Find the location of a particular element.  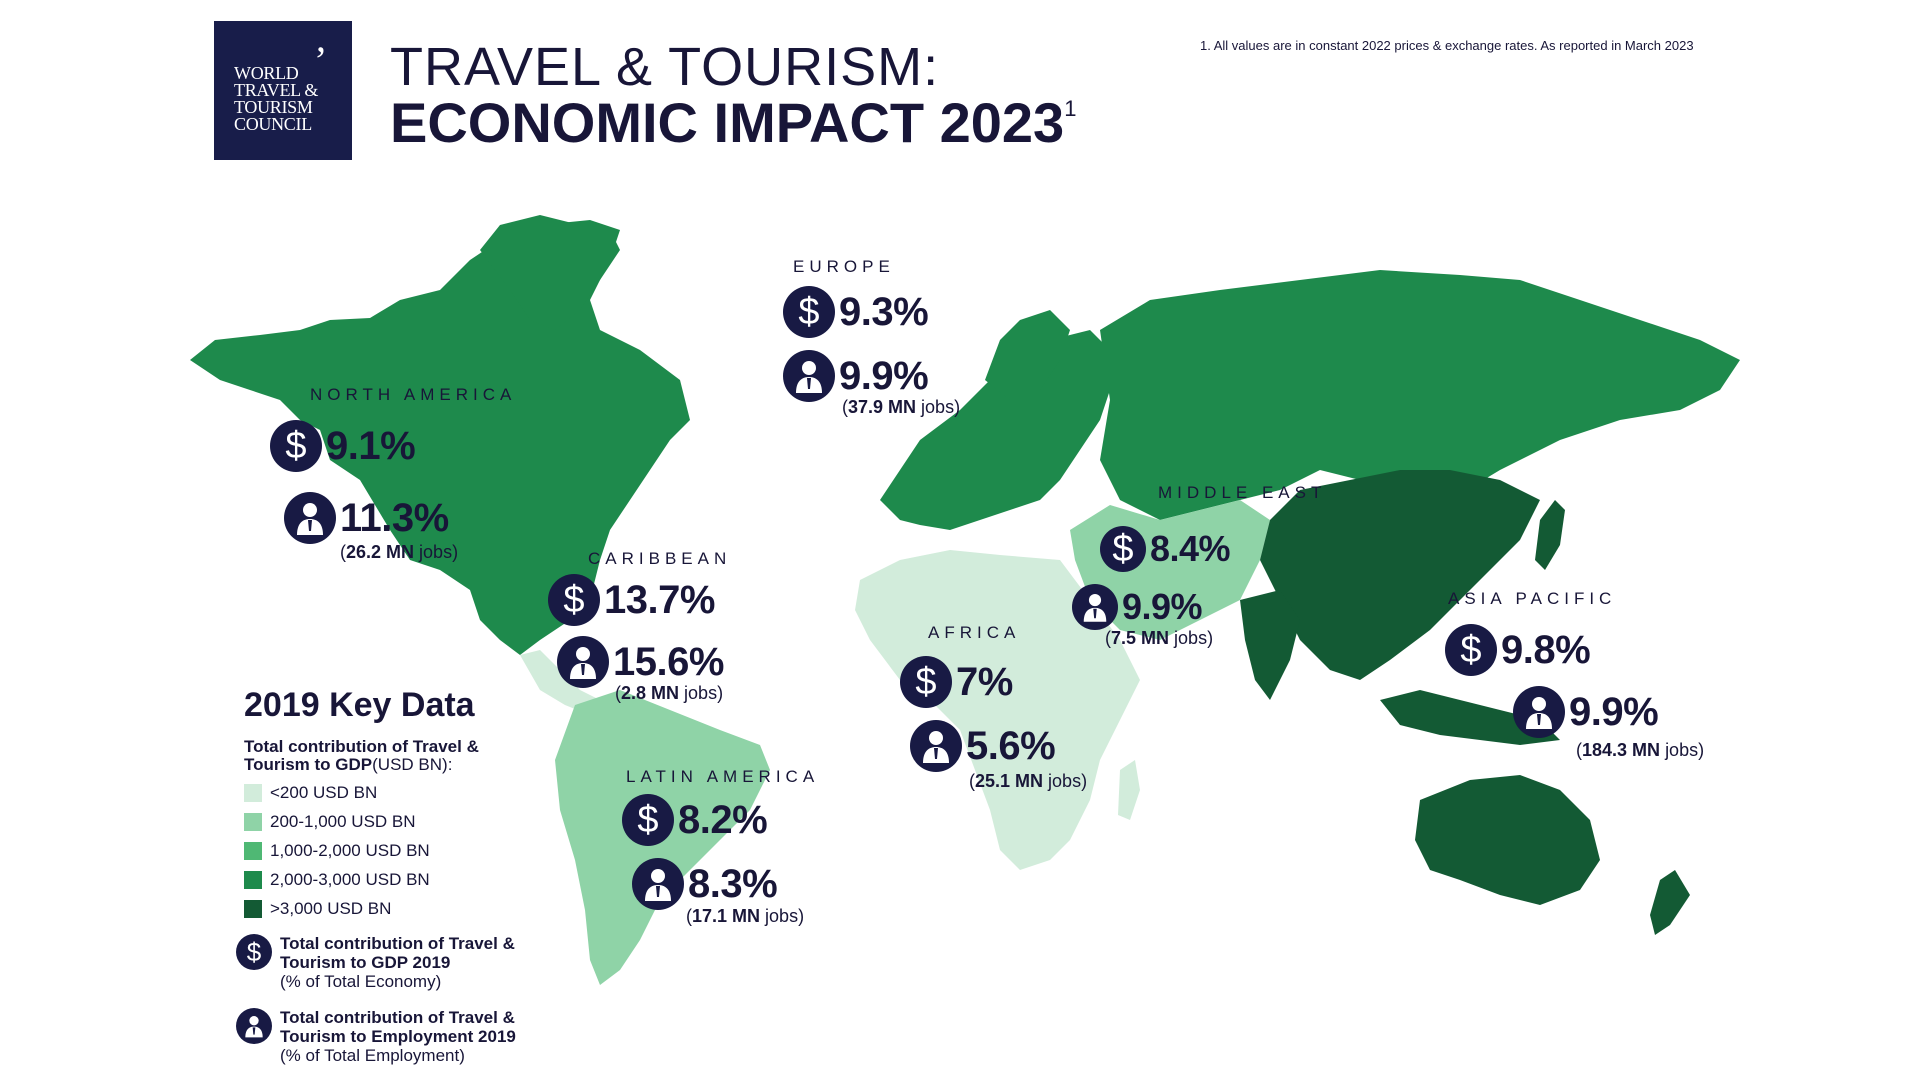

region-name-europe: EUROPE is located at coordinates (844, 266).